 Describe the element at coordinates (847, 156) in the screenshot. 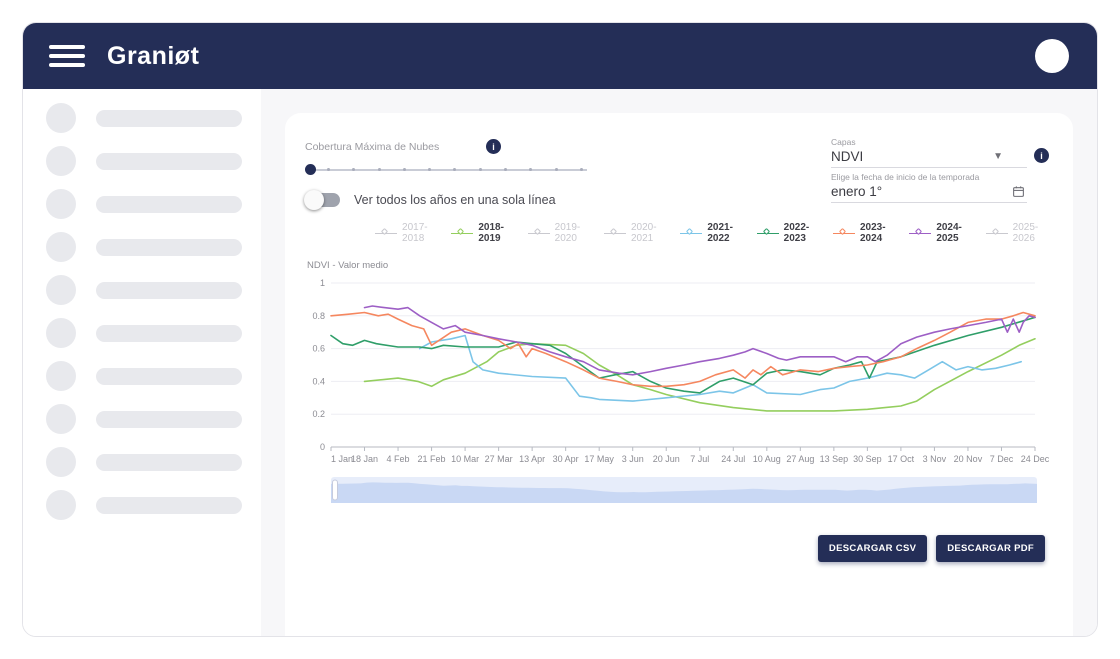

I see `layers-value: NDVI` at that location.